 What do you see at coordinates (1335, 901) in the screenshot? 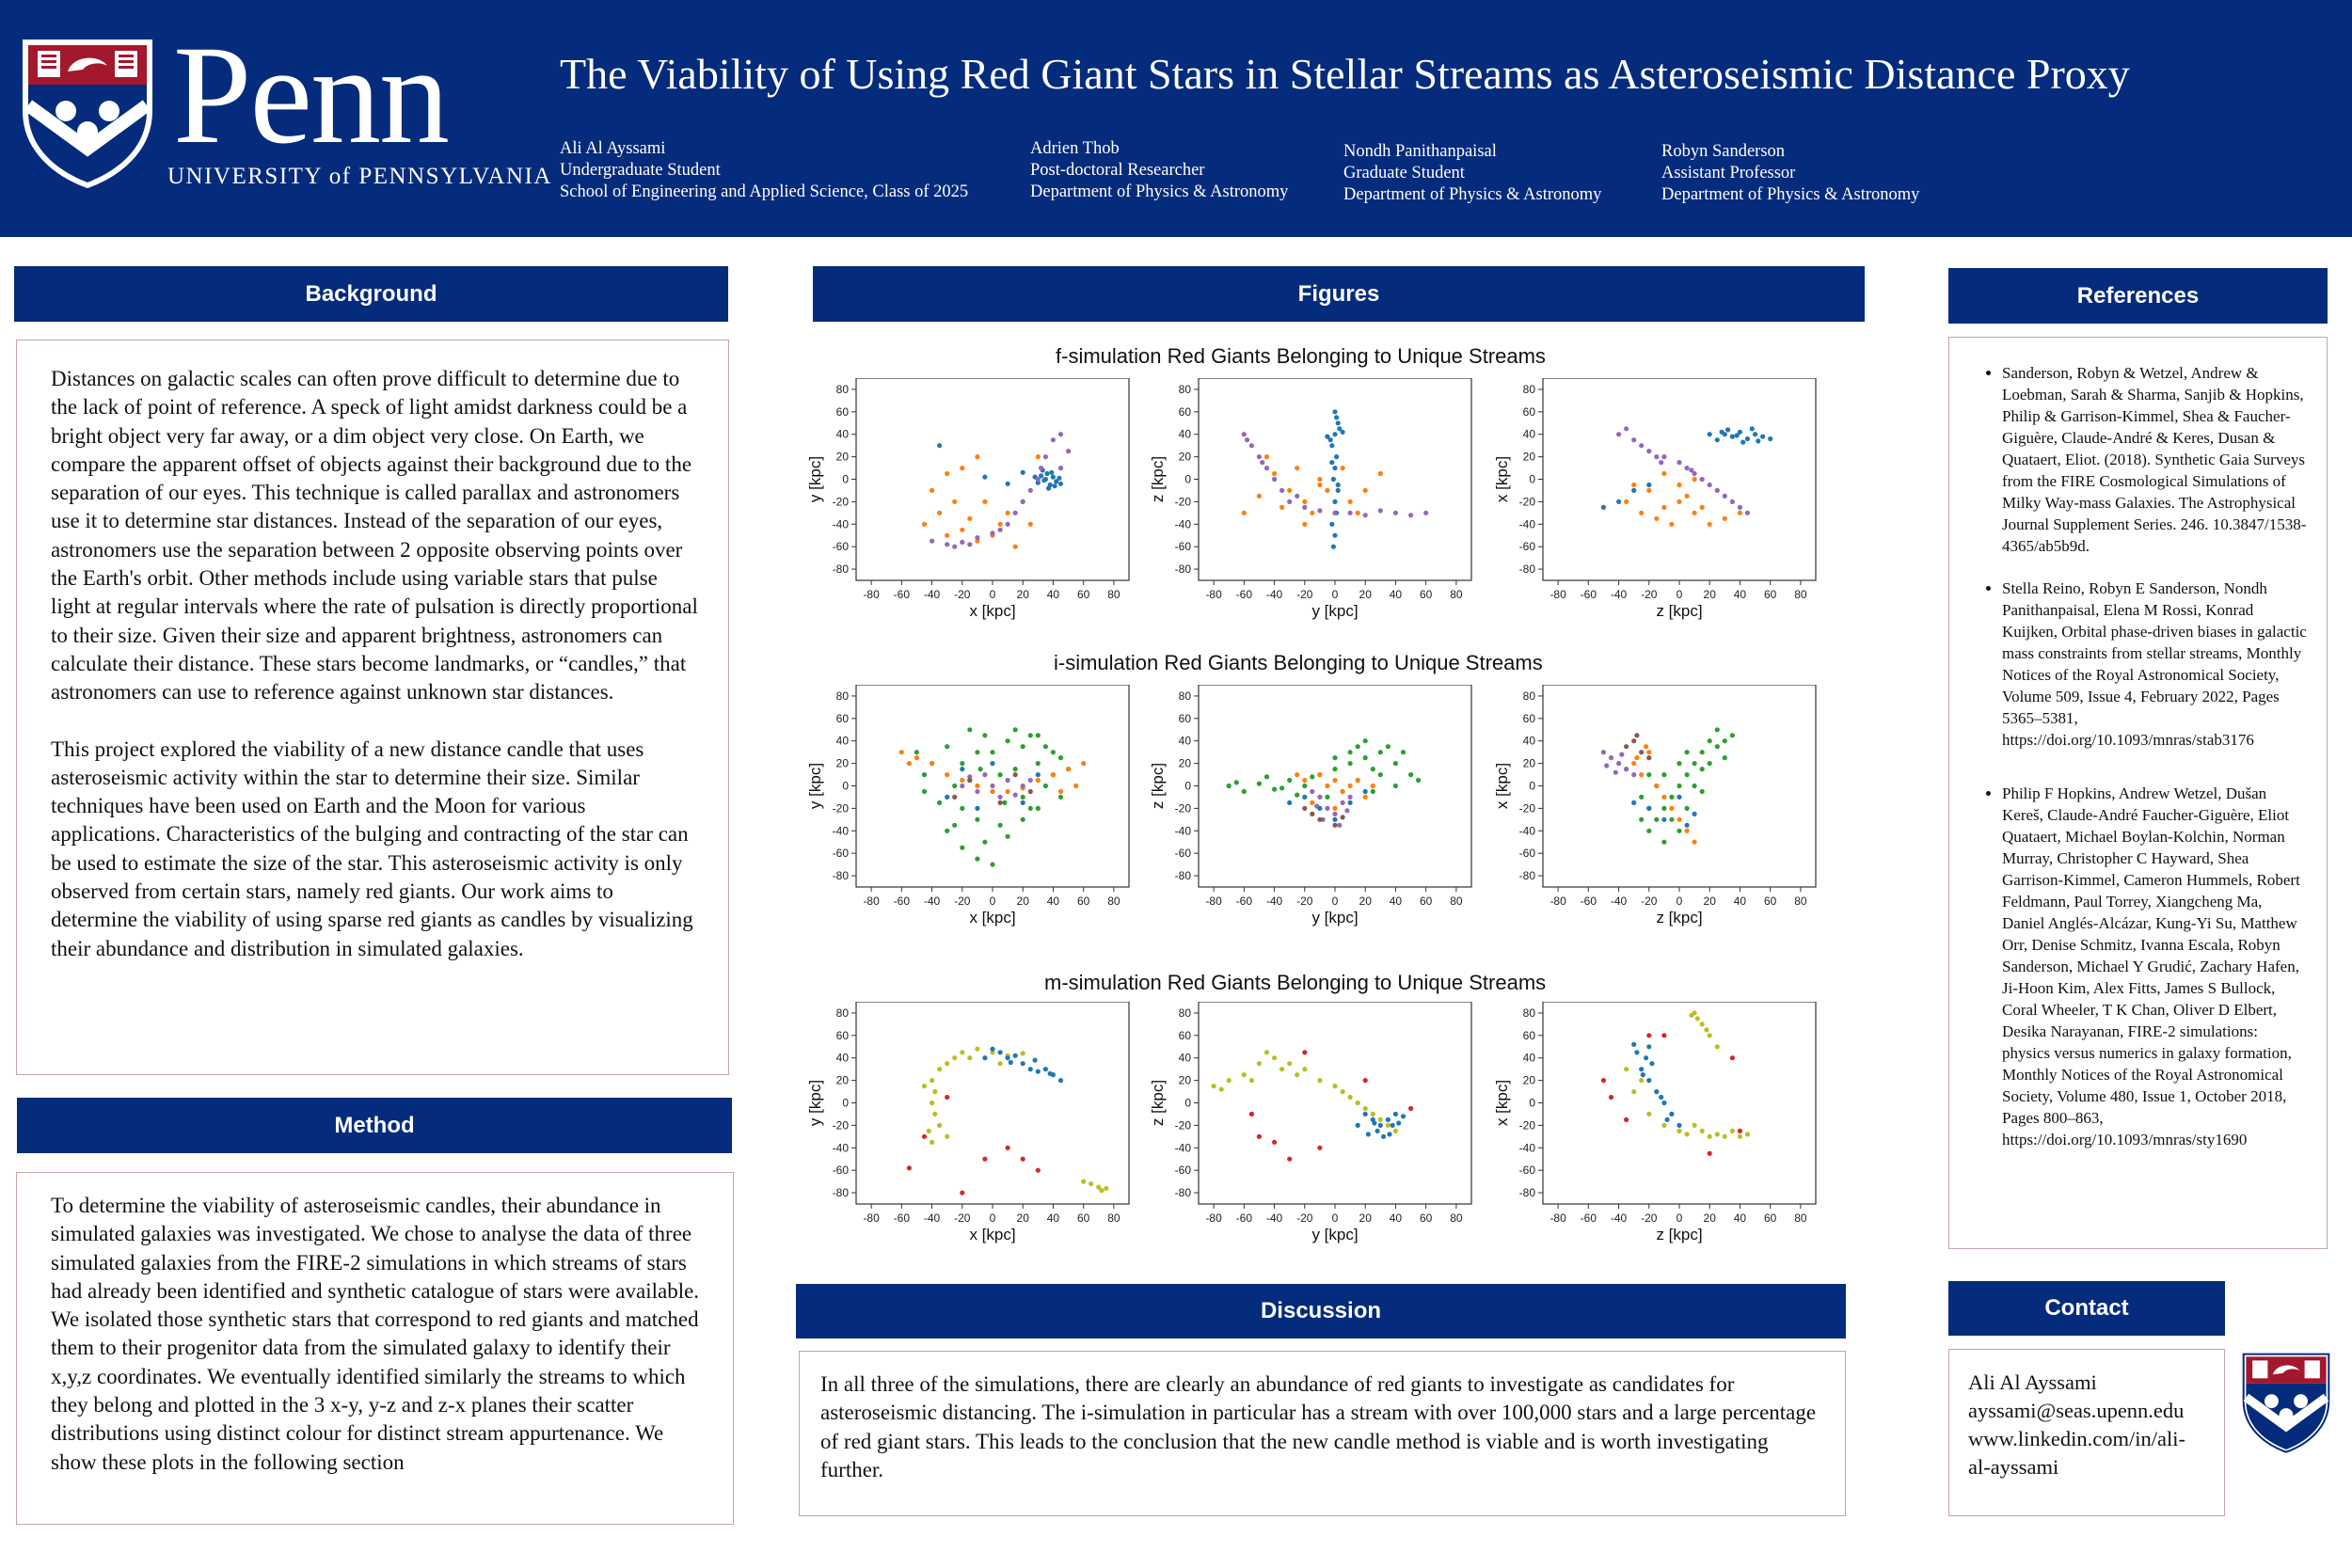
I see `x-tick-label: 0` at bounding box center [1335, 901].